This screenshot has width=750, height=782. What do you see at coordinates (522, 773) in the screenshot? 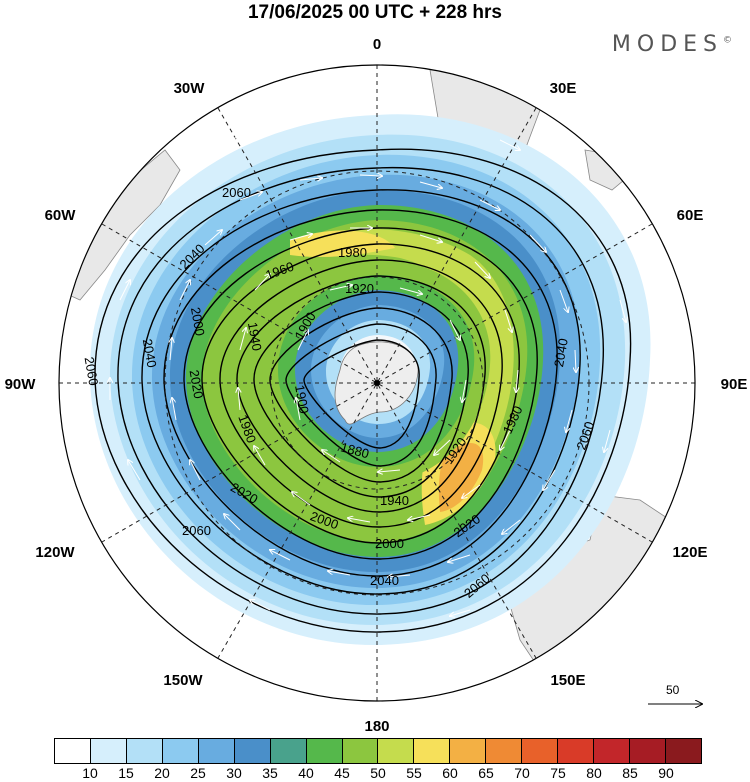
I see `colorbar-tick-label: 70` at bounding box center [522, 773].